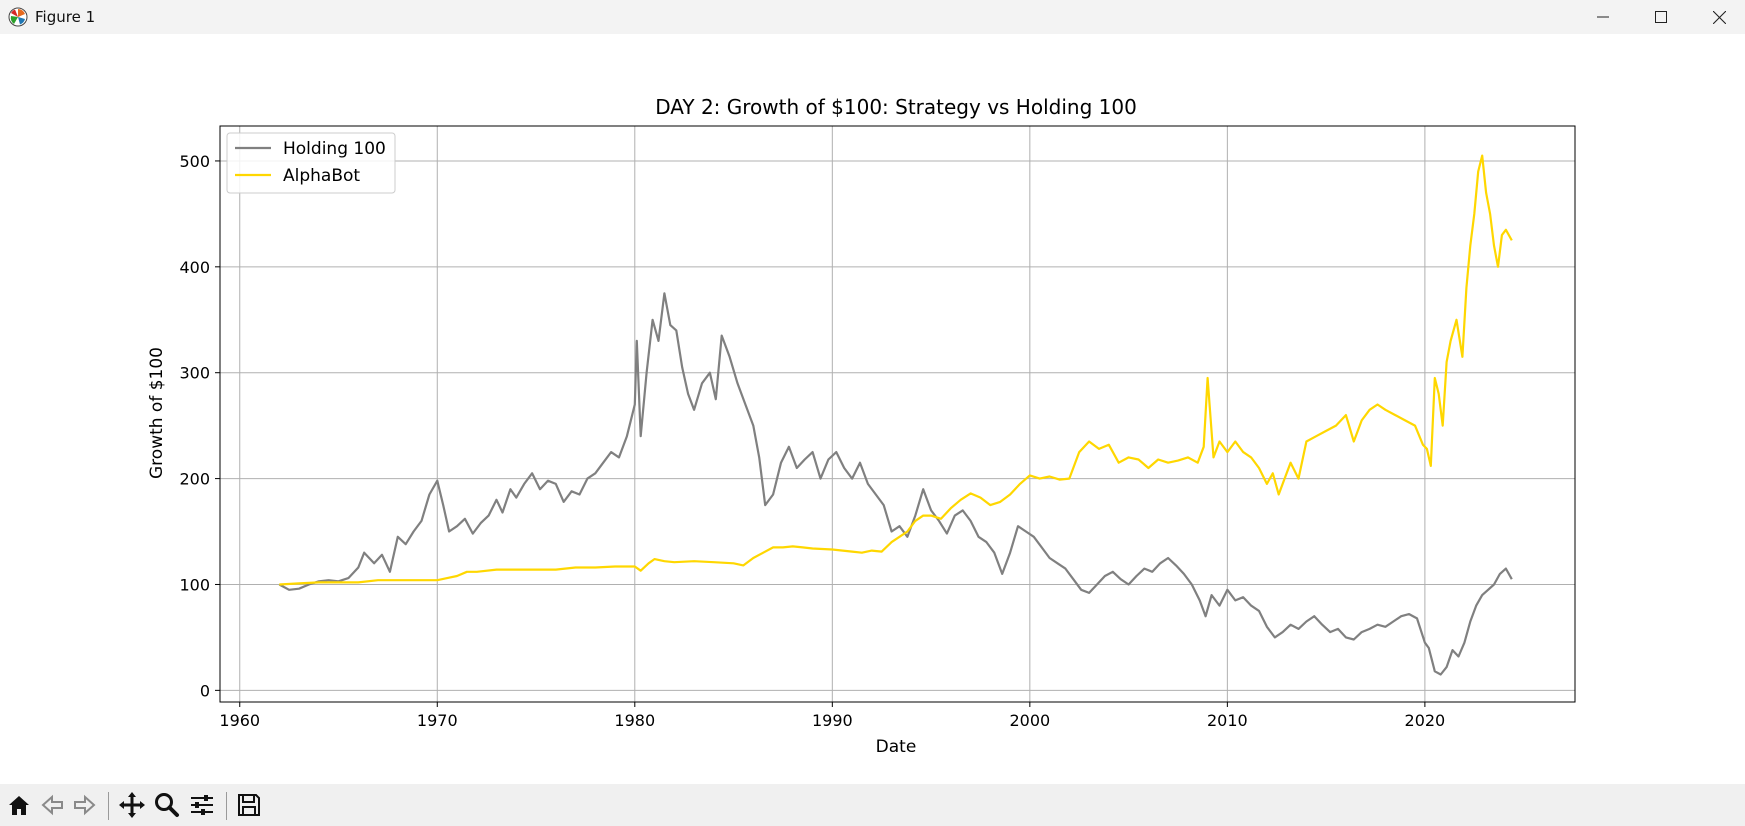  I want to click on window-titlebar: Figure 1, so click(872, 17).